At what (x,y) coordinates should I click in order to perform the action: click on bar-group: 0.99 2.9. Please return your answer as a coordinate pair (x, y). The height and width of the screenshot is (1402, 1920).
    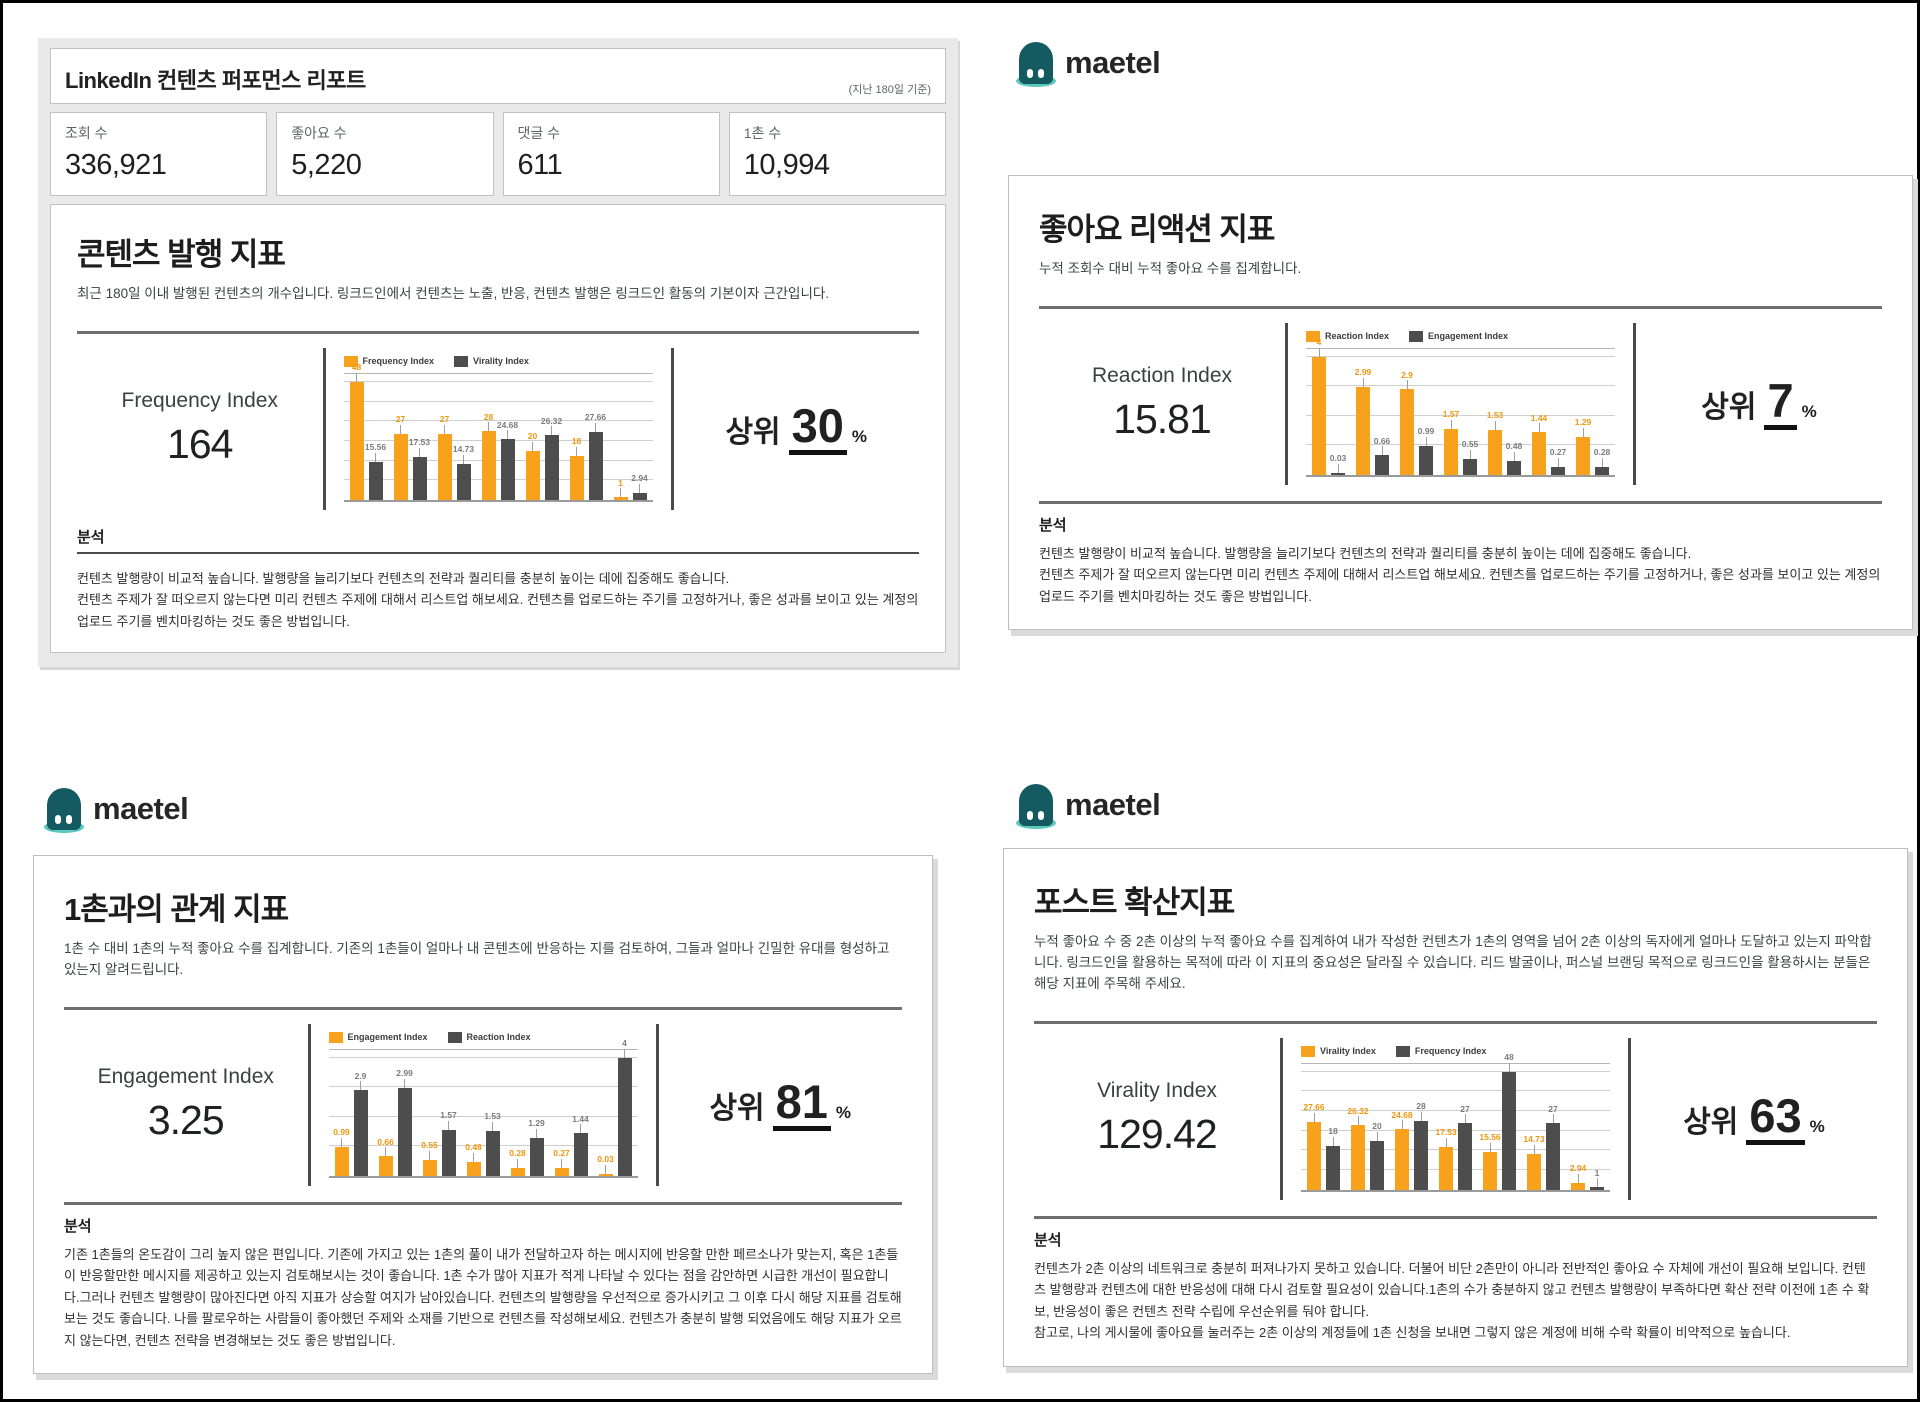
    Looking at the image, I should click on (350, 1124).